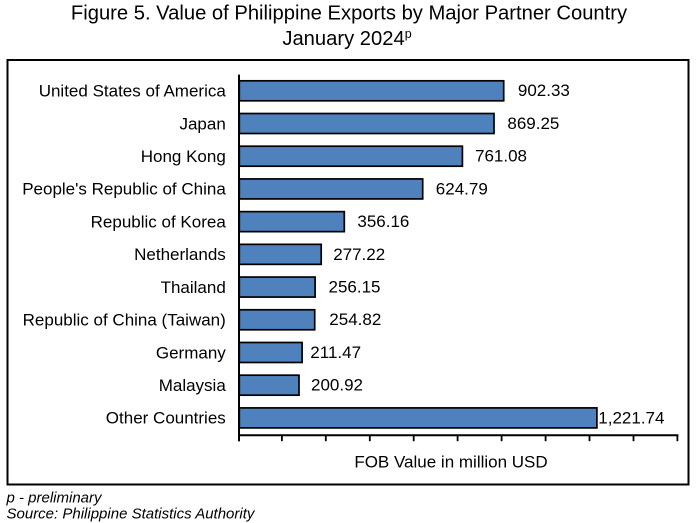 The height and width of the screenshot is (523, 698). I want to click on svg-text: Malaysia, so click(193, 385).